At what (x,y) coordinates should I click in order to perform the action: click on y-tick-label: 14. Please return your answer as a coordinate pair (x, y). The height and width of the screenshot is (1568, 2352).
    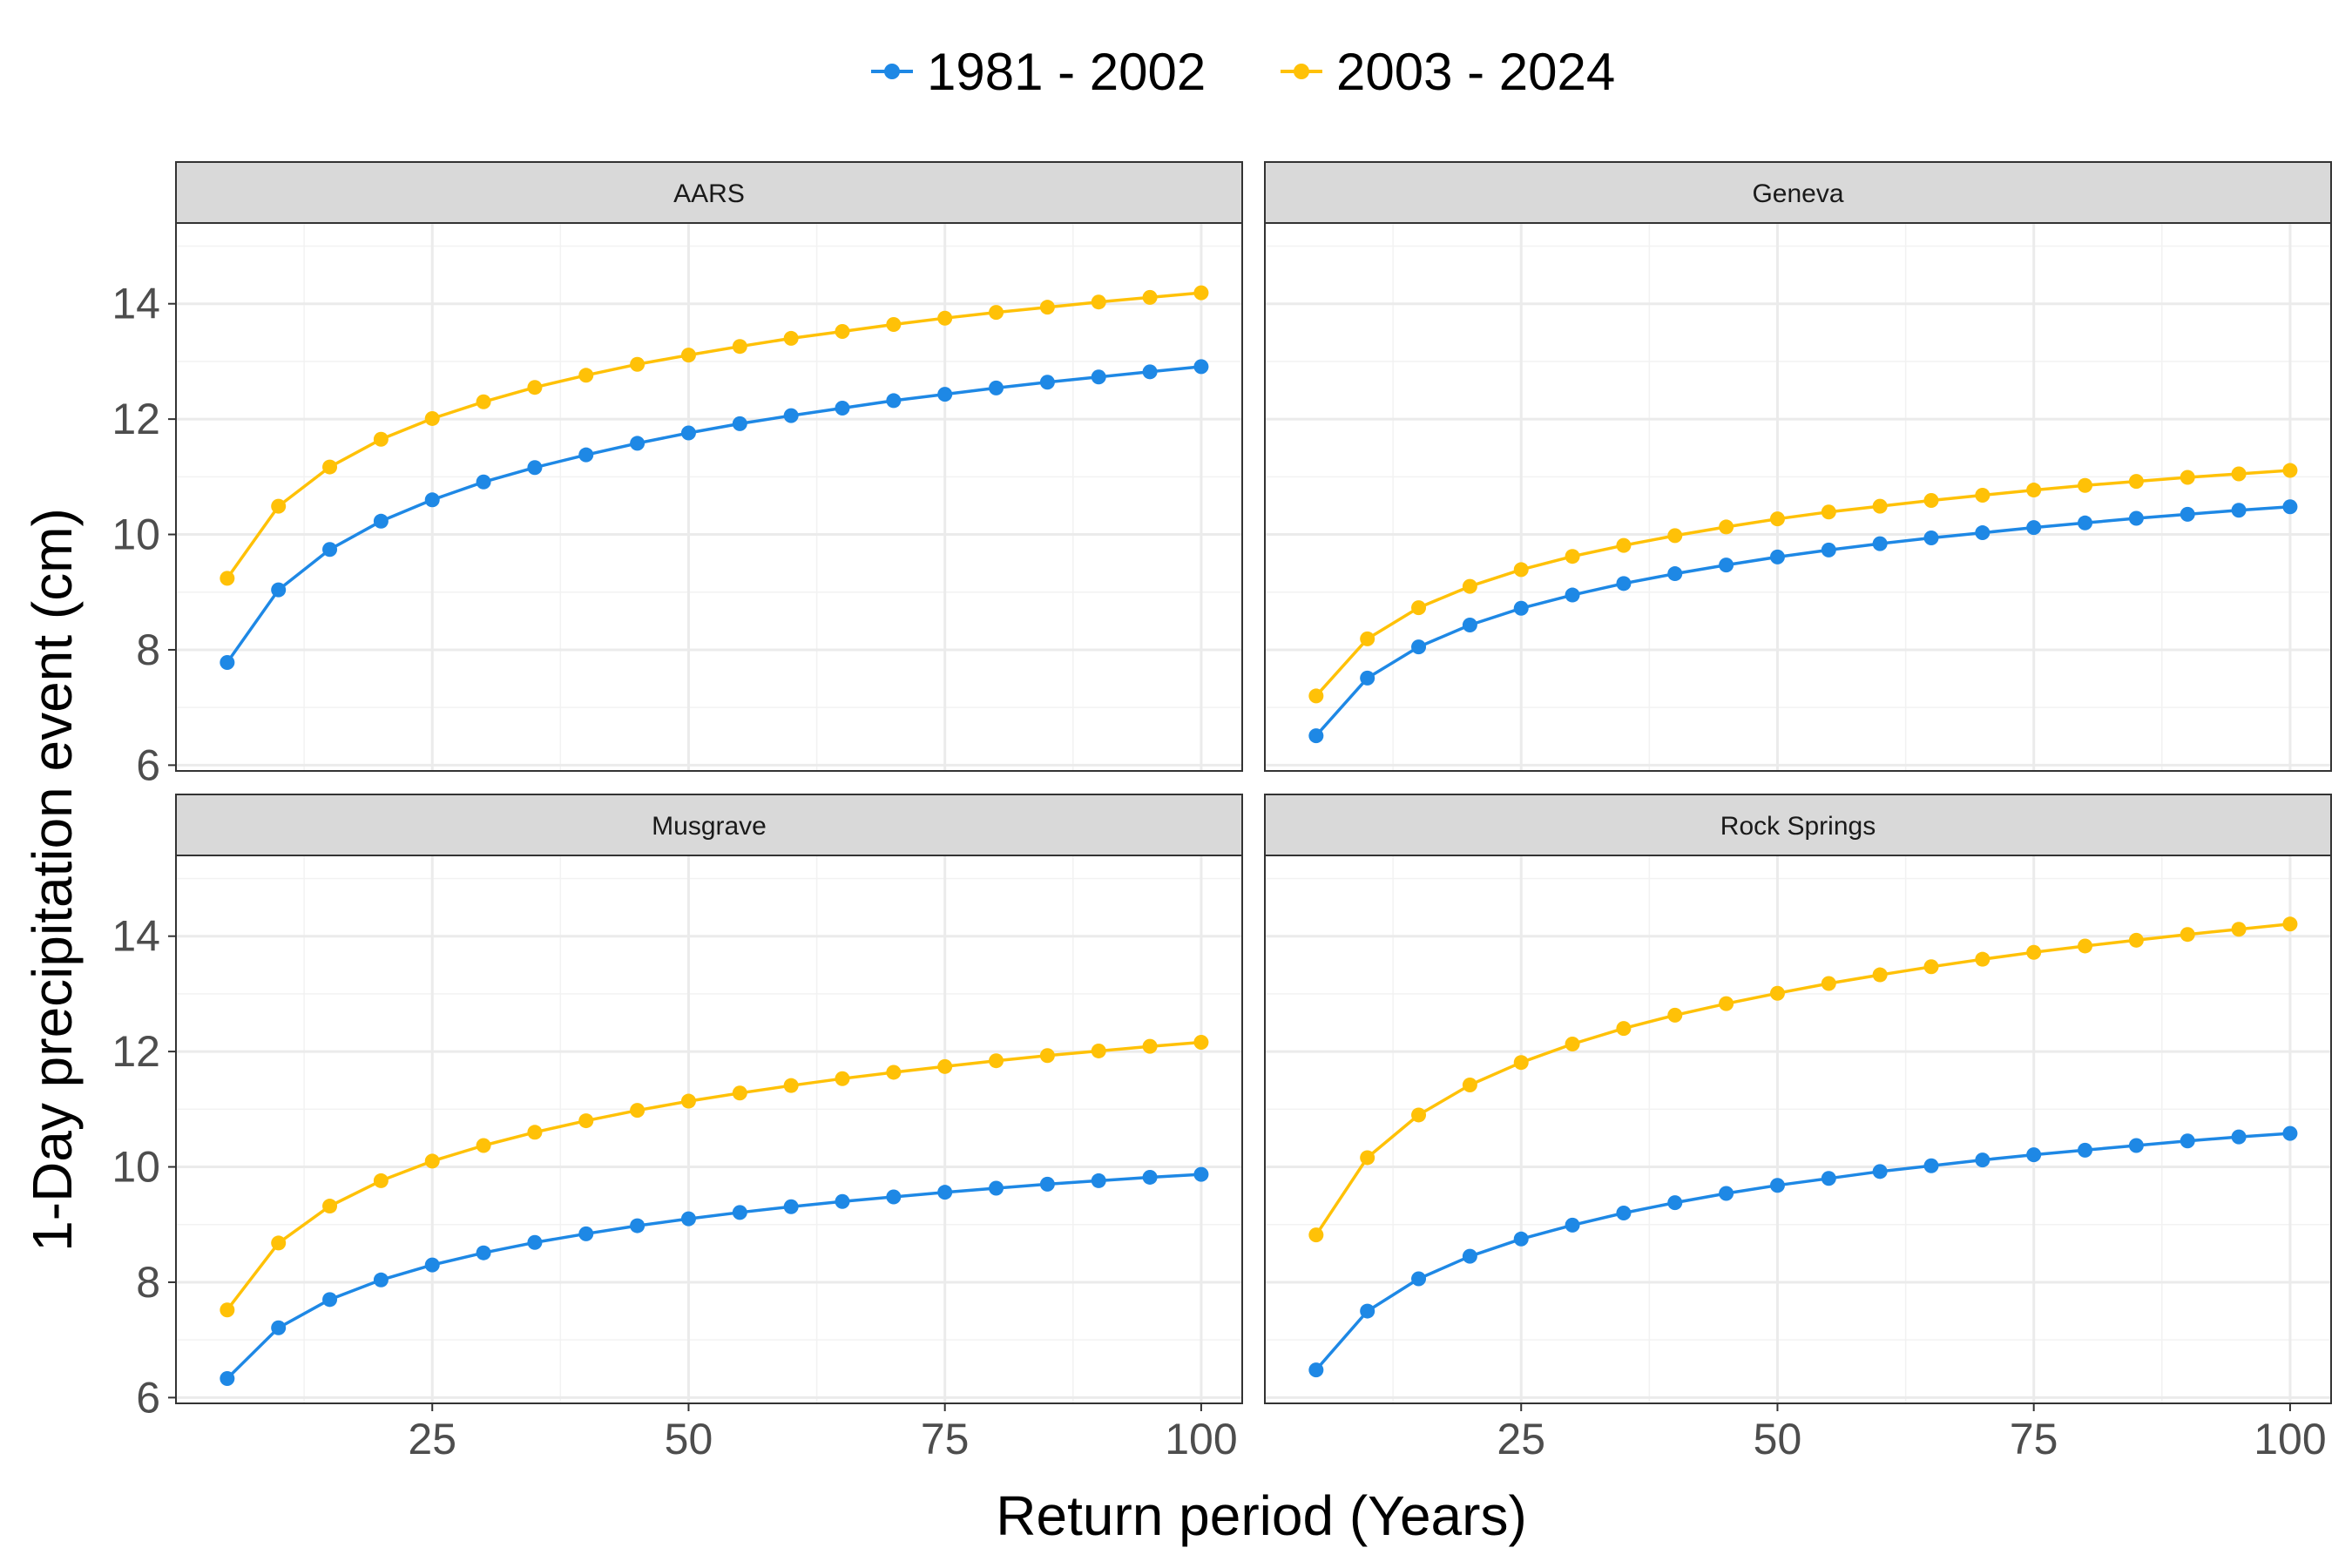
    Looking at the image, I should click on (136, 304).